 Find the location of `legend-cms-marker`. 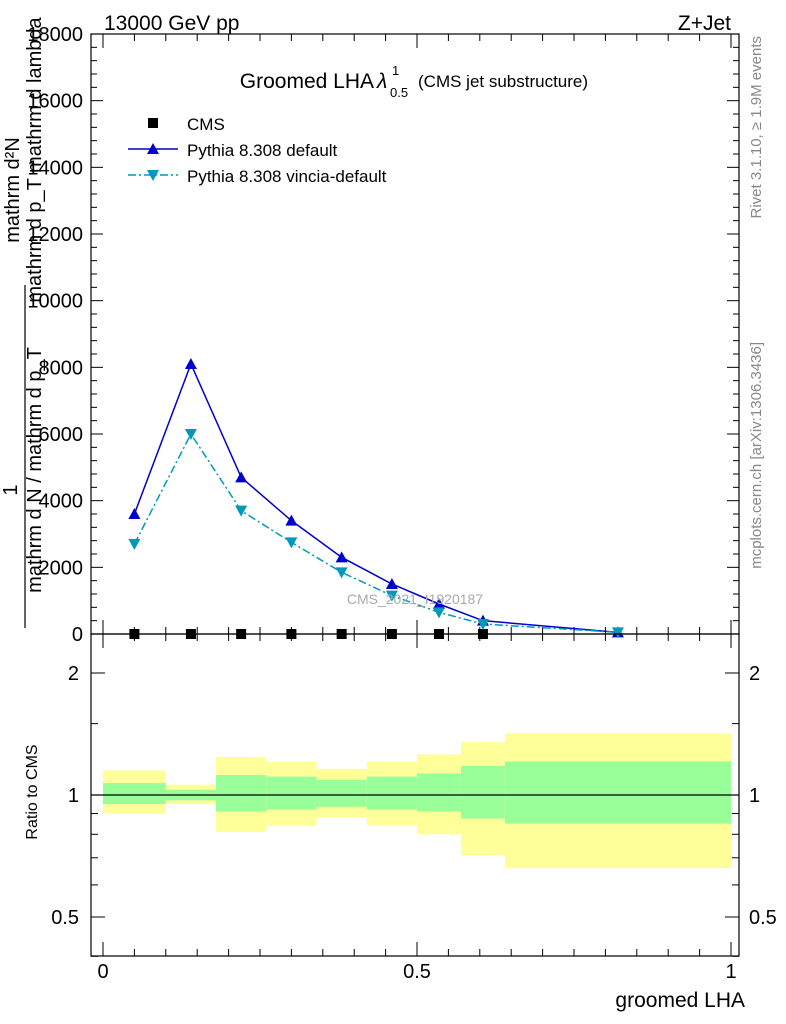

legend-cms-marker is located at coordinates (153, 123).